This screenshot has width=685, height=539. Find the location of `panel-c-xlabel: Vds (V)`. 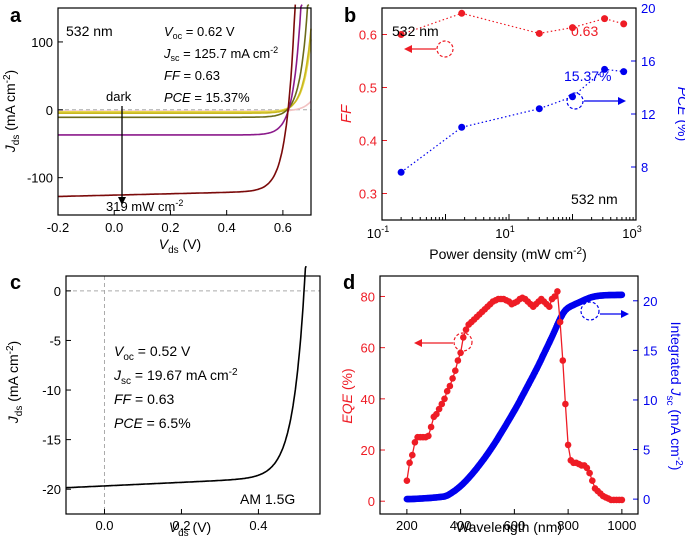

panel-c-xlabel: Vds (V) is located at coordinates (190, 529).